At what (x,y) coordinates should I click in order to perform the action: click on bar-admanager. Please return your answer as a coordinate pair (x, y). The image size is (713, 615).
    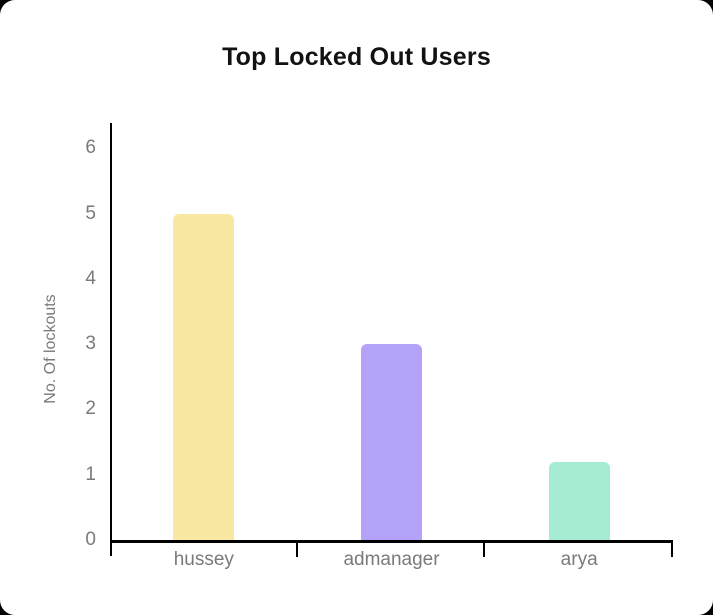
    Looking at the image, I should click on (391, 442).